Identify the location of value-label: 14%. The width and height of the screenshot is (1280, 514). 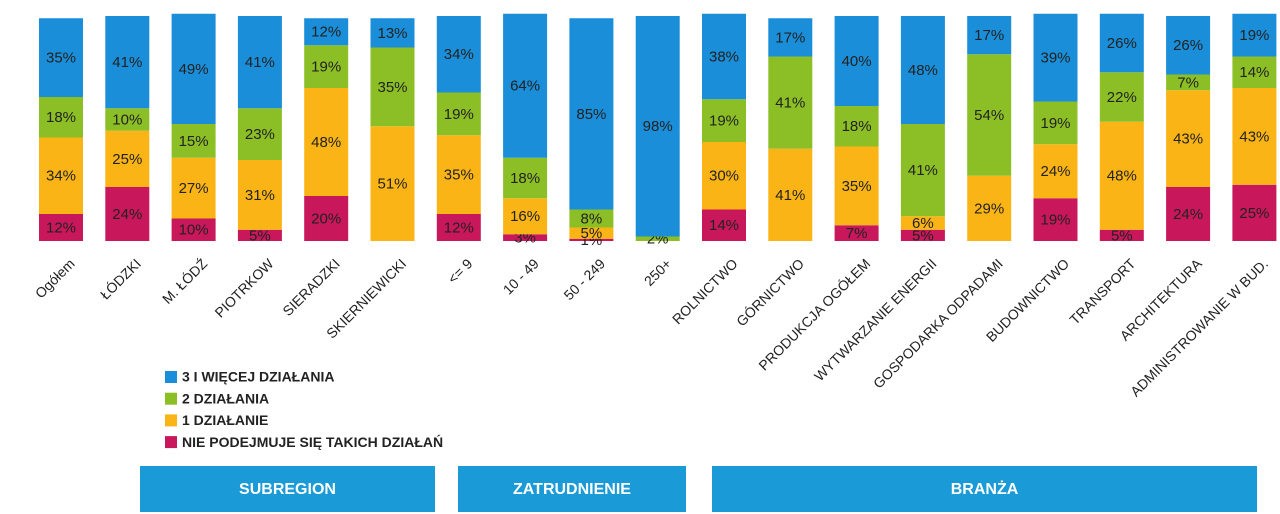
(724, 225).